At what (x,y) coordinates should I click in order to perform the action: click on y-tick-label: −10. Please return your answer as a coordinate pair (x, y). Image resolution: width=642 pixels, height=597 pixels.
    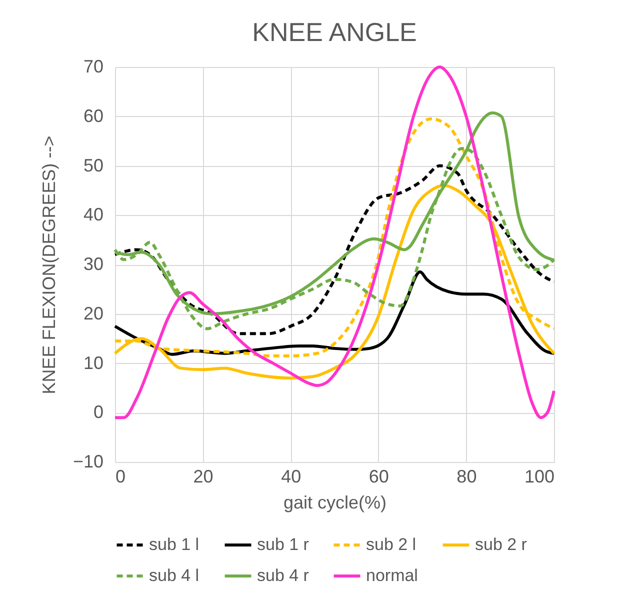
    Looking at the image, I should click on (88, 462).